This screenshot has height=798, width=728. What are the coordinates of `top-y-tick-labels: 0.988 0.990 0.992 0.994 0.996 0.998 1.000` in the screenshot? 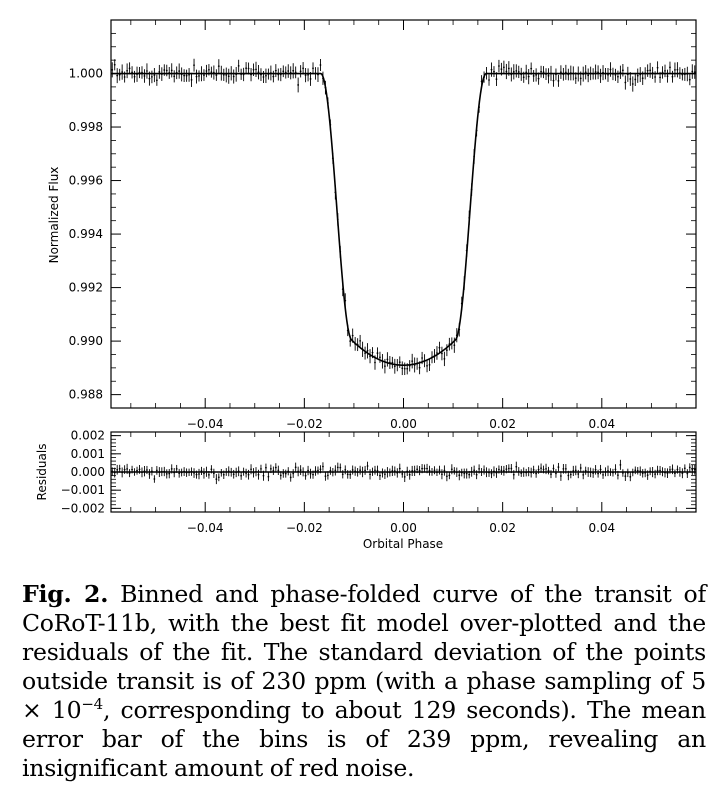 It's located at (86, 234).